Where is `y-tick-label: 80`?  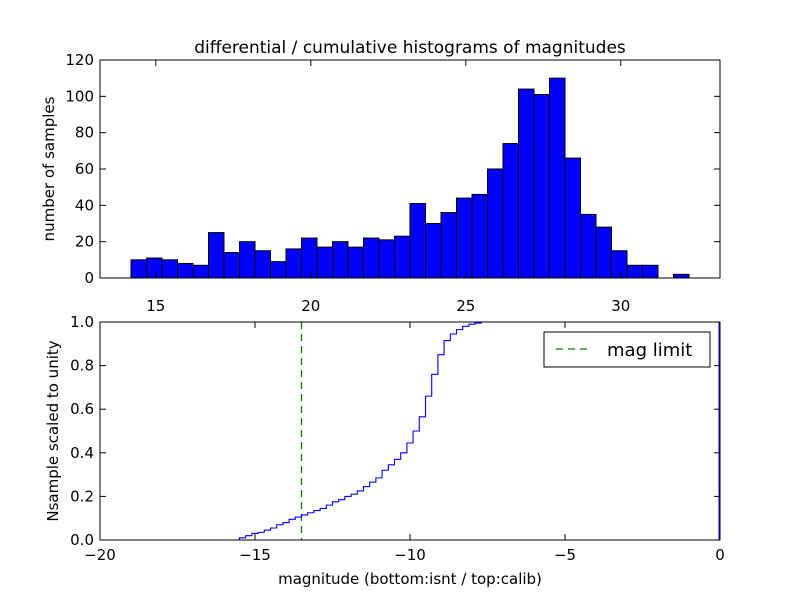 y-tick-label: 80 is located at coordinates (84, 133).